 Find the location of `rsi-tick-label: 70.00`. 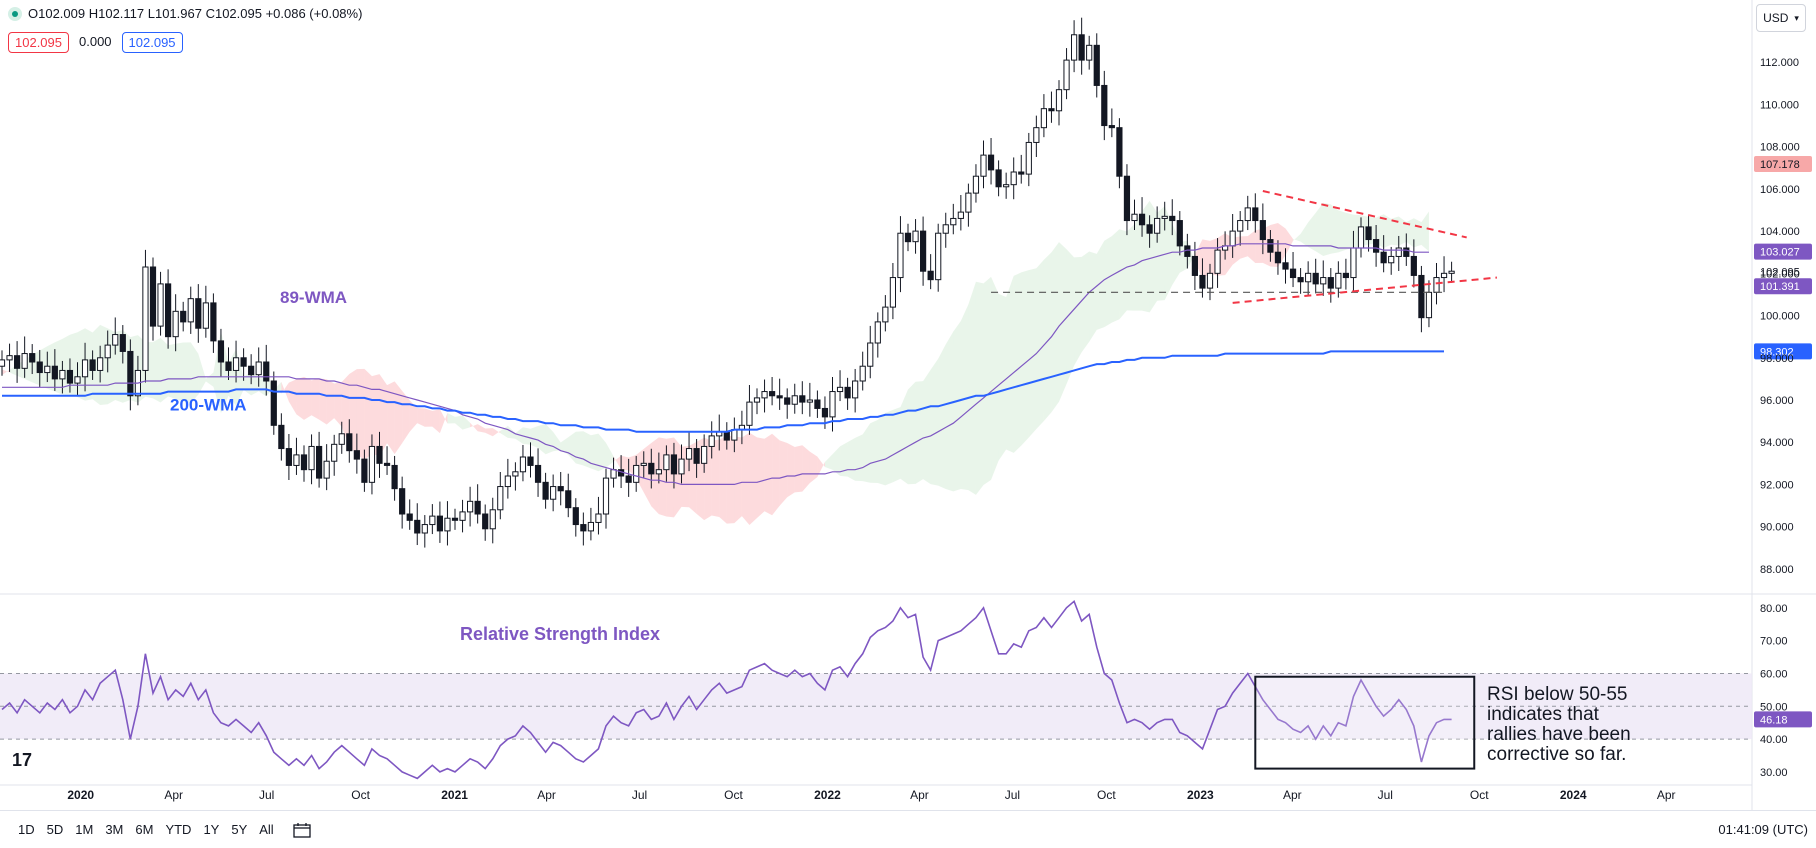

rsi-tick-label: 70.00 is located at coordinates (1774, 642).